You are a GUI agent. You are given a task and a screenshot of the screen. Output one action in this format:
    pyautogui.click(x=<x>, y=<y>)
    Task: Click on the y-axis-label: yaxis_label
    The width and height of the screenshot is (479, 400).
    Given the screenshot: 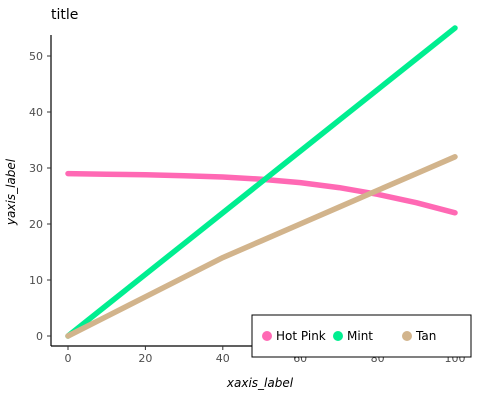 What is the action you would take?
    pyautogui.click(x=11, y=192)
    